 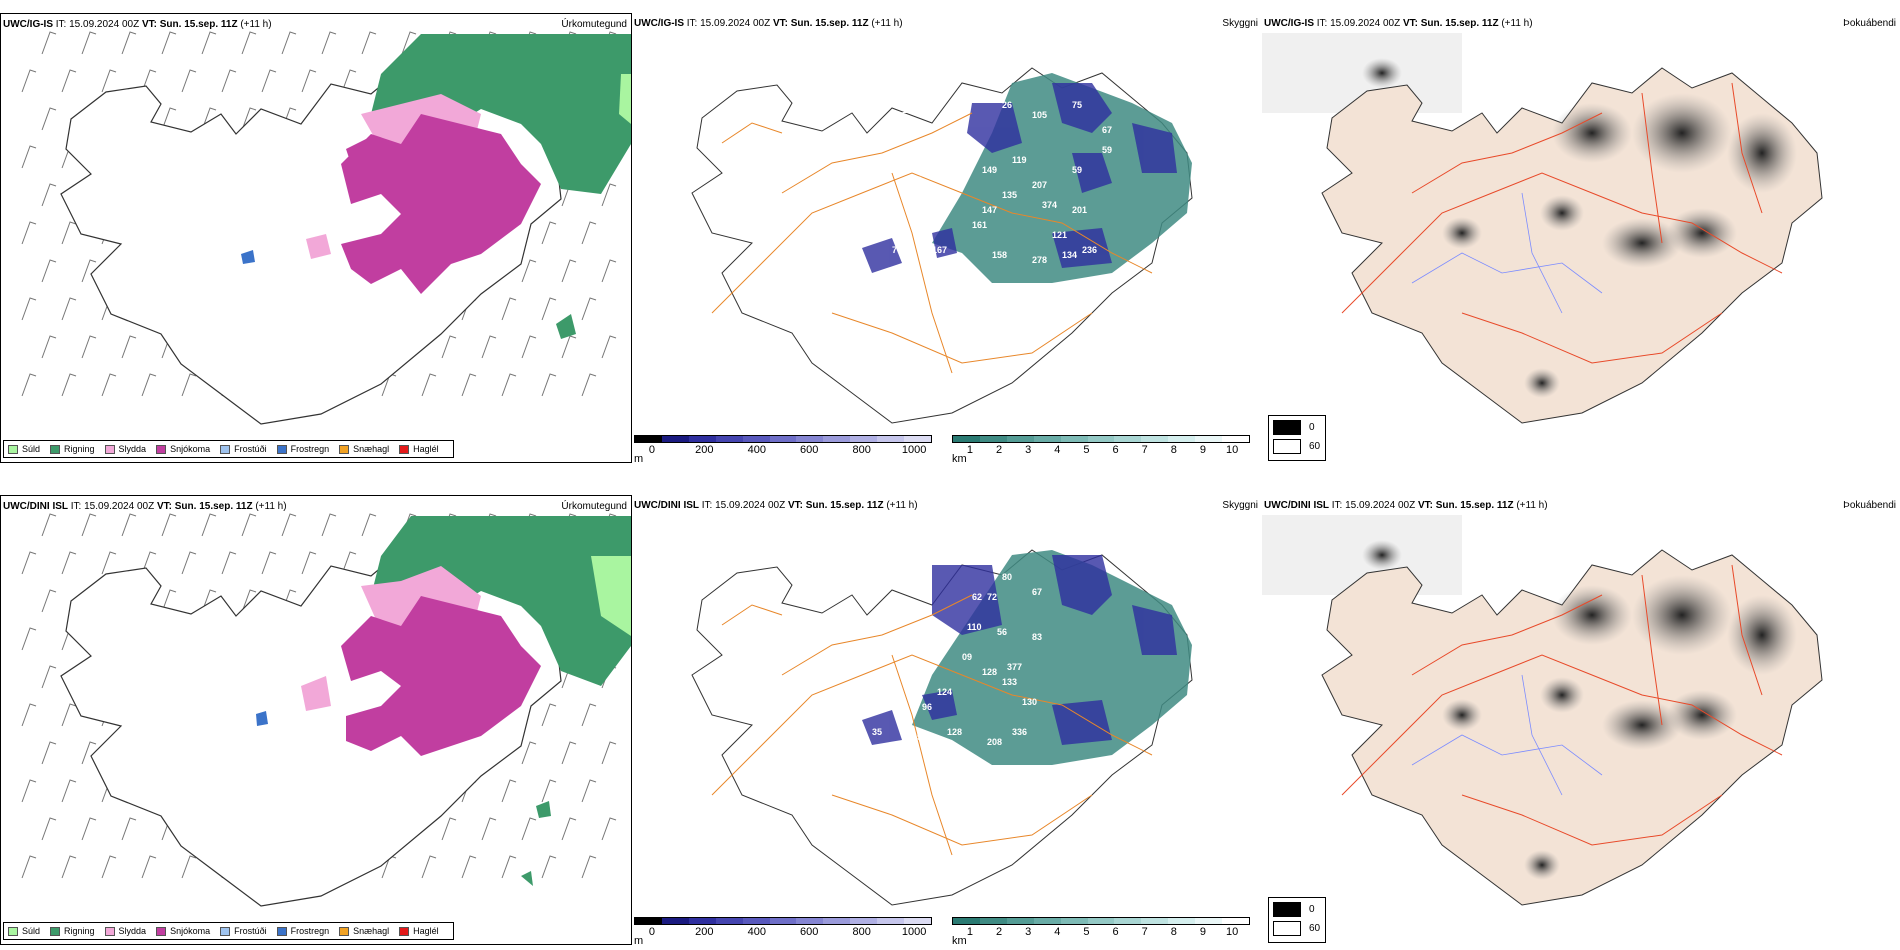 What do you see at coordinates (849, 687) in the screenshot?
I see `cloud-base-value: 240` at bounding box center [849, 687].